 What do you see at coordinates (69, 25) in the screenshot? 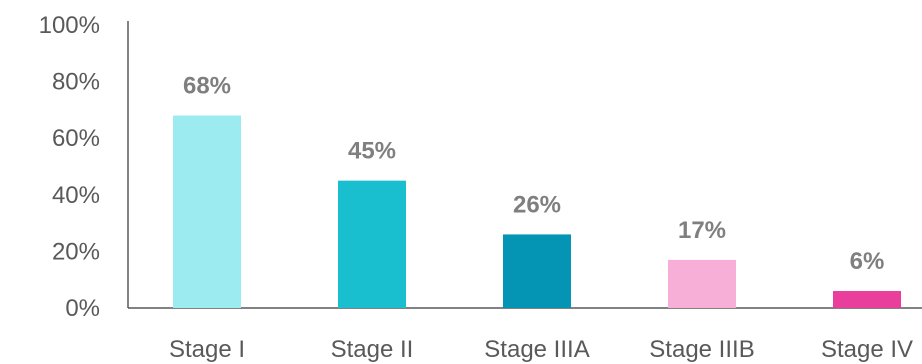
I see `y-tick-label: 100%` at bounding box center [69, 25].